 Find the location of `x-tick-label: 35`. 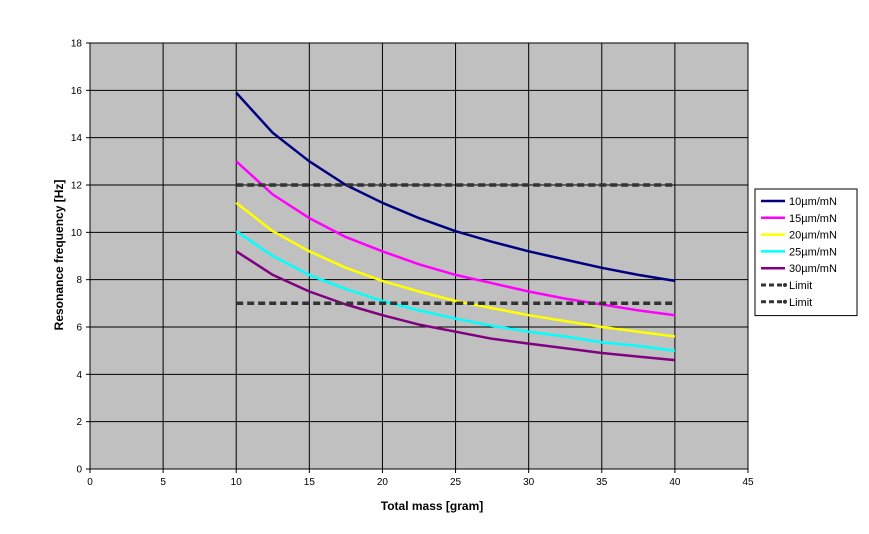

x-tick-label: 35 is located at coordinates (602, 482).